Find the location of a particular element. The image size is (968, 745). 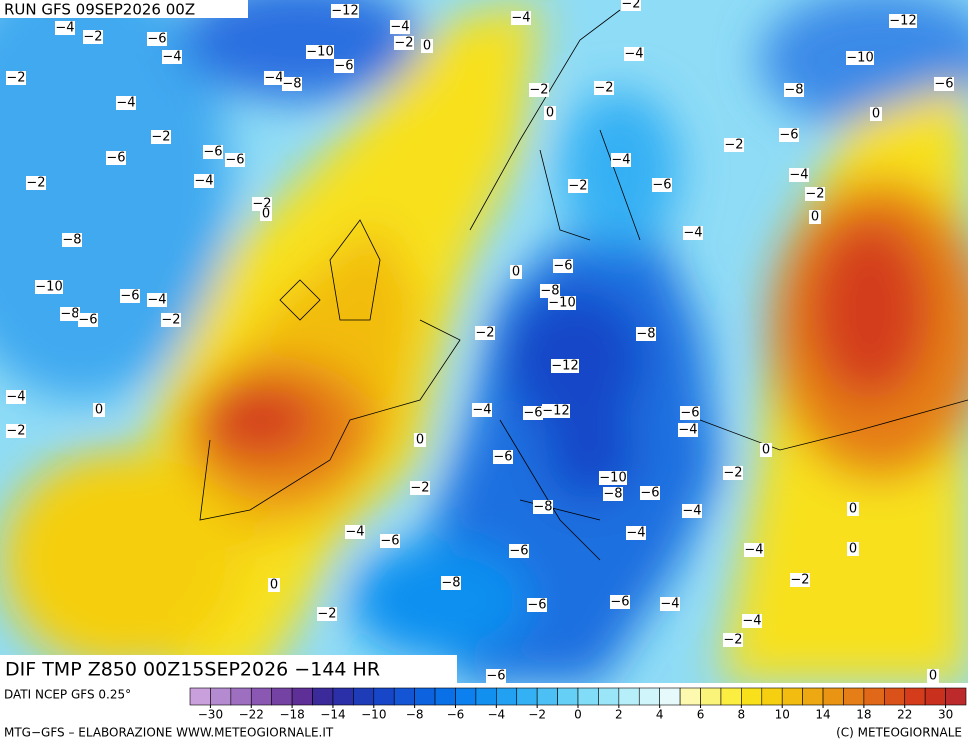

colorbar-tick-label: 0 is located at coordinates (578, 715).